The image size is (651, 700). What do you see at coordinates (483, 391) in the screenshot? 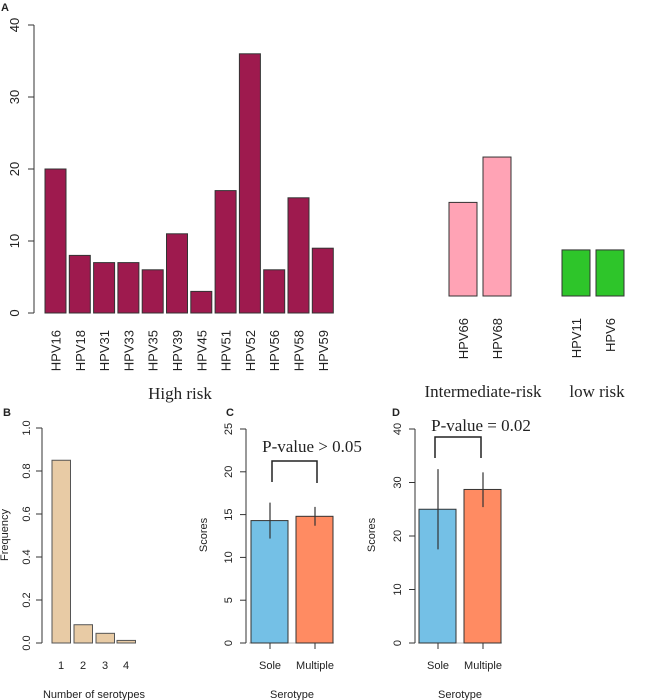
I see `group-label: Intermediate-risk` at bounding box center [483, 391].